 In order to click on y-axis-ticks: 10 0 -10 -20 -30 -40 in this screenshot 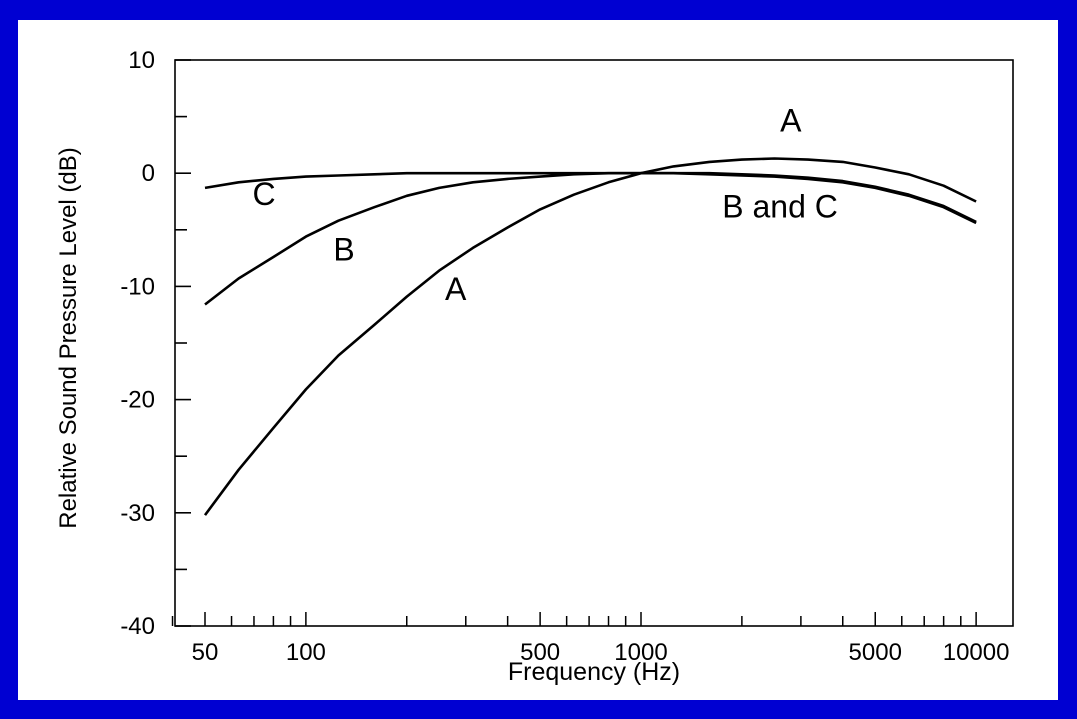, I will do `click(155, 343)`.